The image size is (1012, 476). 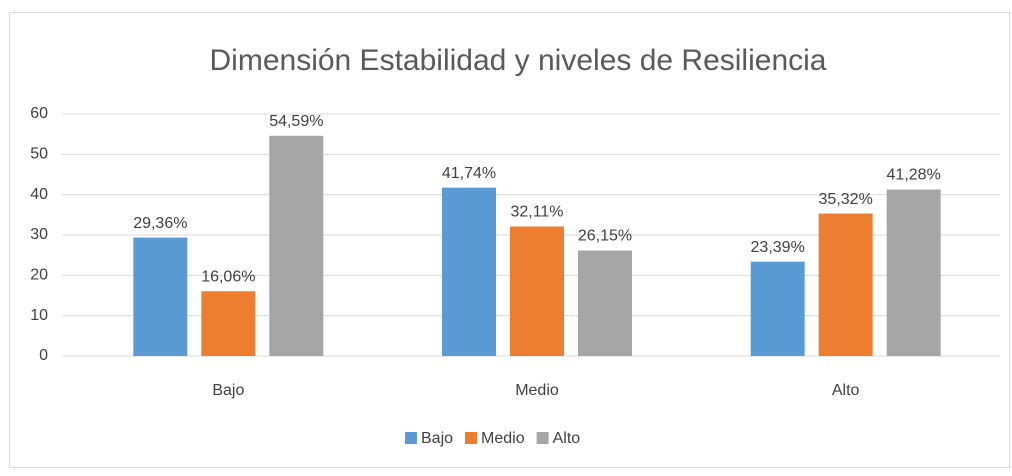 What do you see at coordinates (43, 355) in the screenshot?
I see `y-tick-label: 0` at bounding box center [43, 355].